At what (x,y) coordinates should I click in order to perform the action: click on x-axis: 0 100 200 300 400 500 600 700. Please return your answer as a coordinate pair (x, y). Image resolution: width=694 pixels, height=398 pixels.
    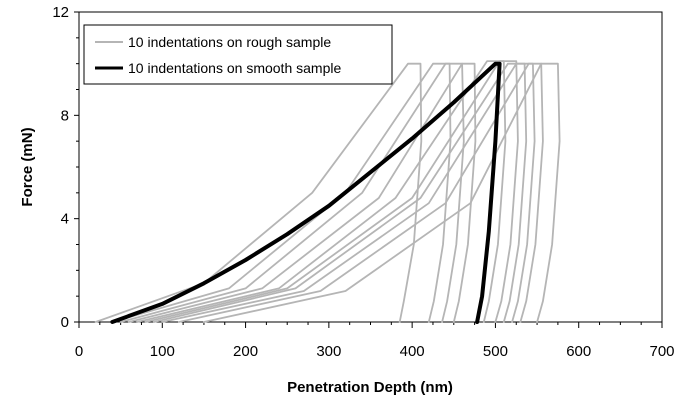
    Looking at the image, I should click on (375, 341).